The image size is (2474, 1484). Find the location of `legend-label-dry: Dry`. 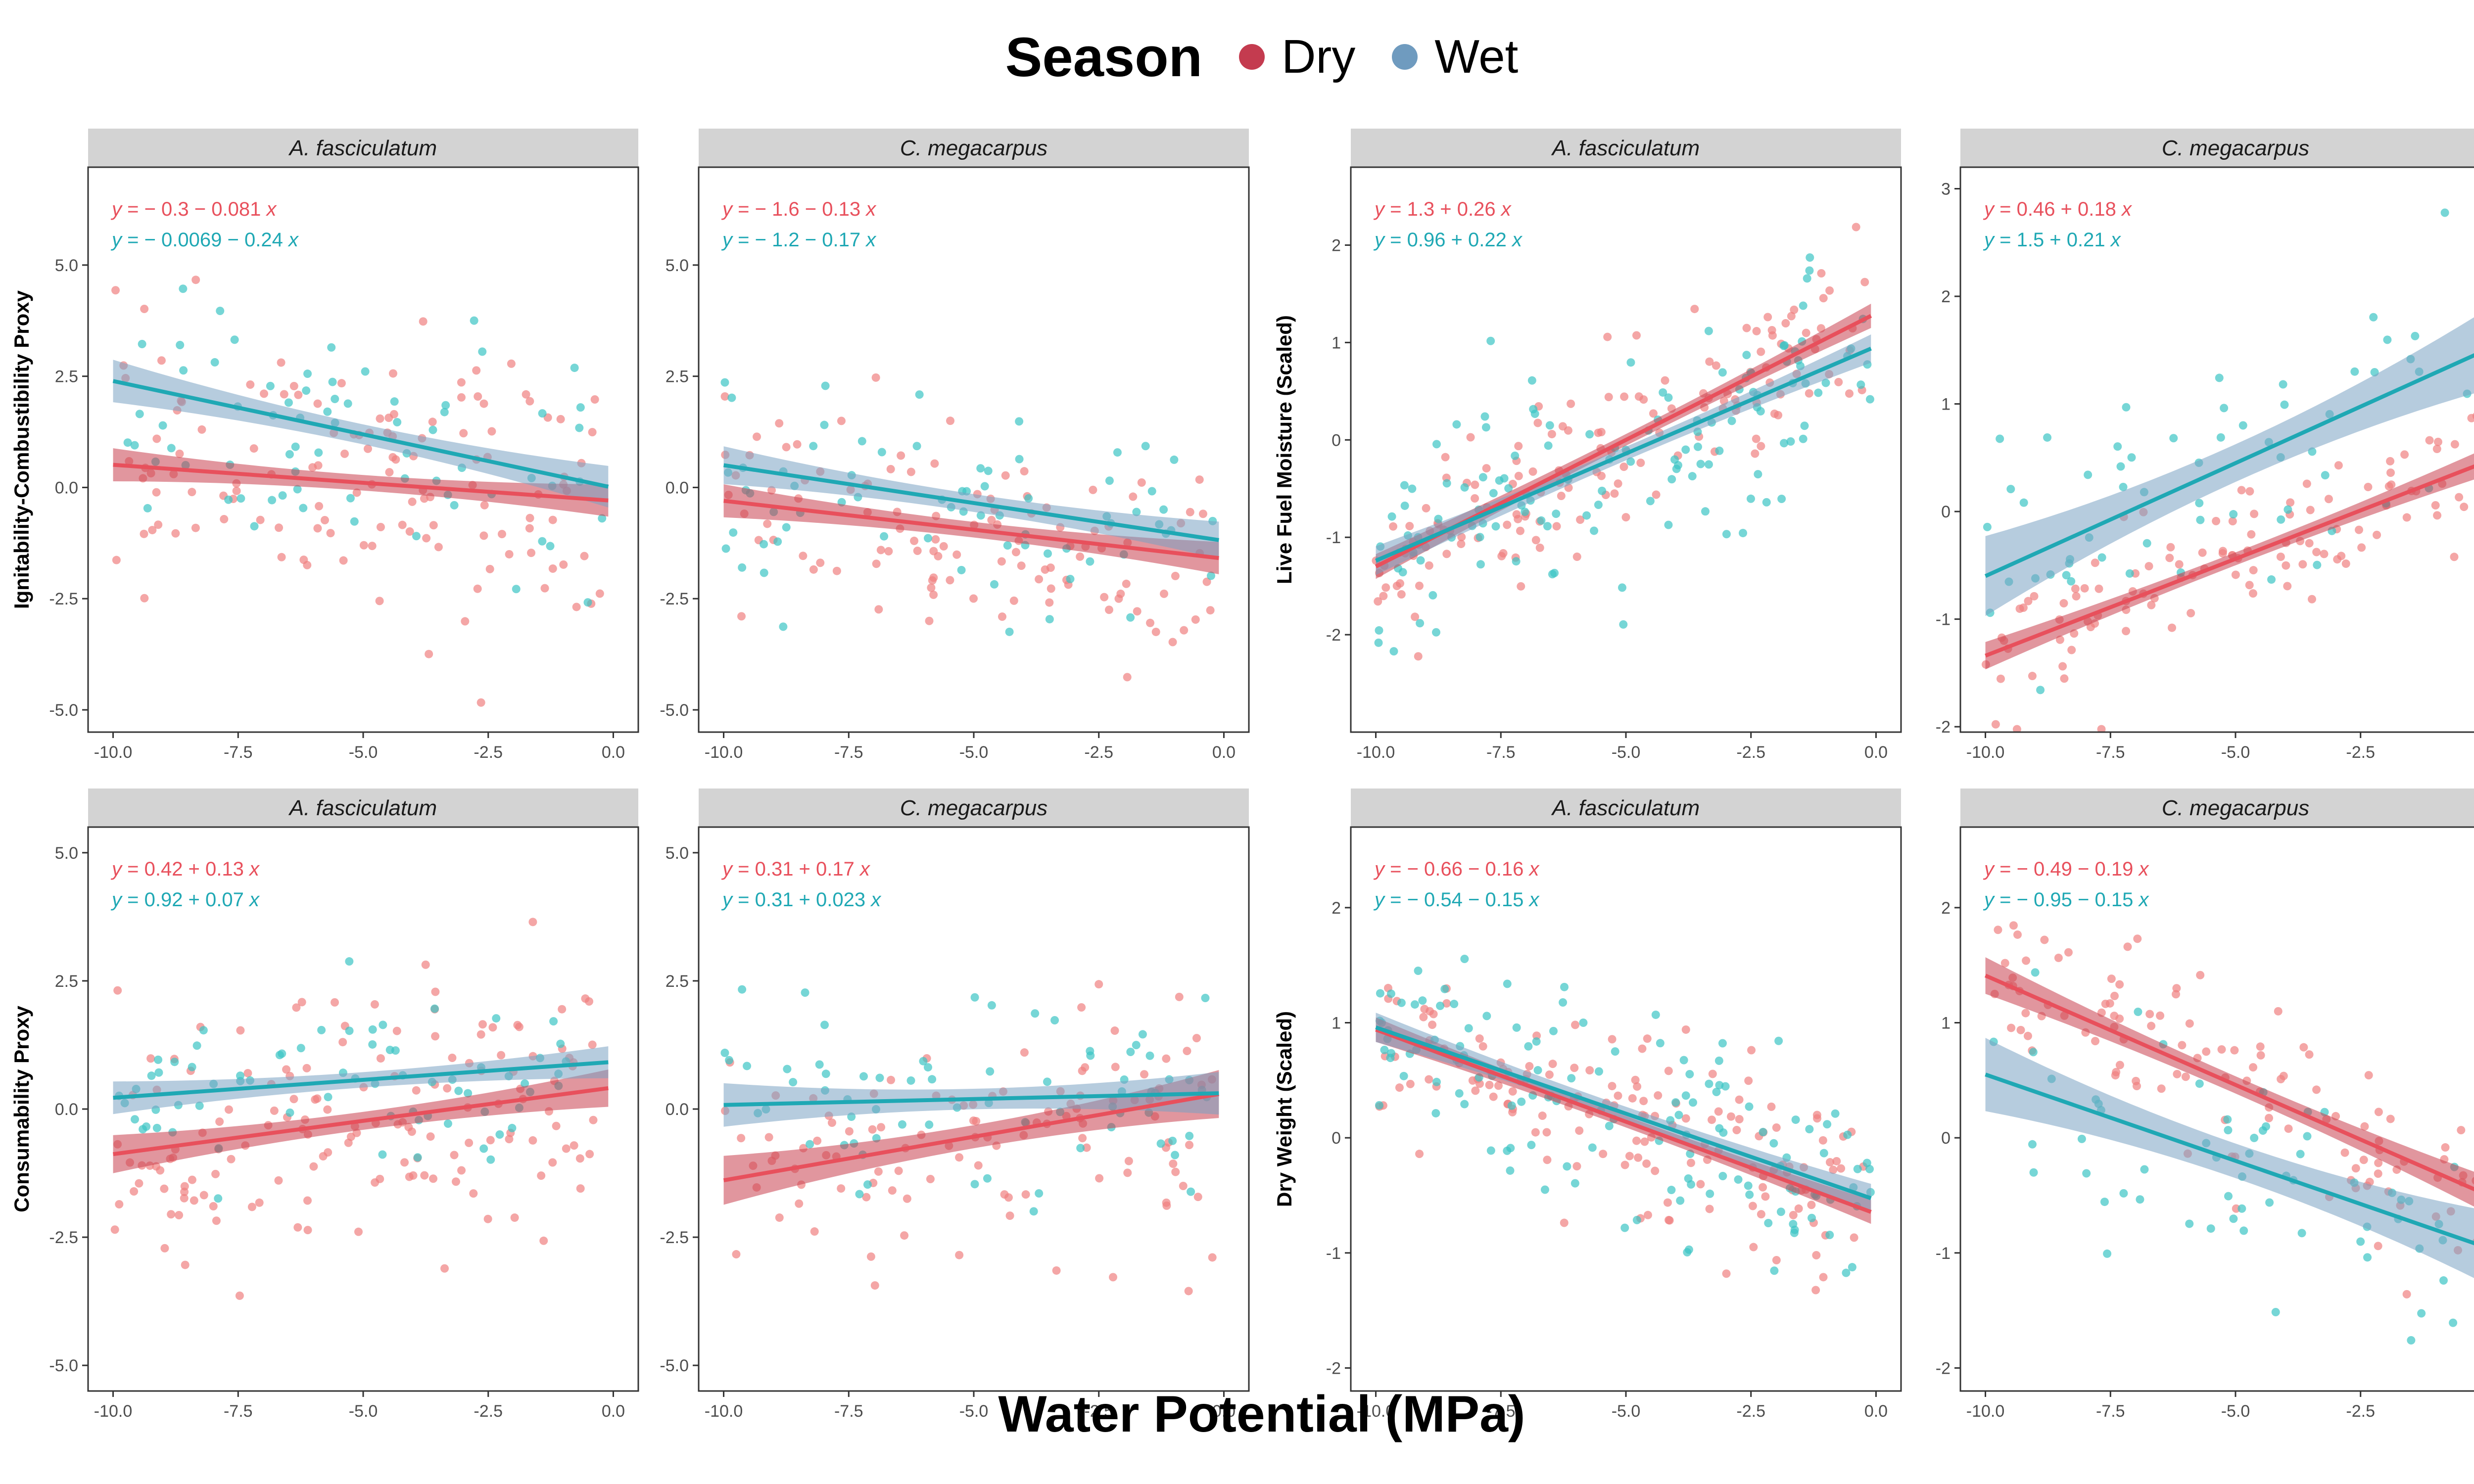

legend-label-dry: Dry is located at coordinates (1319, 56).